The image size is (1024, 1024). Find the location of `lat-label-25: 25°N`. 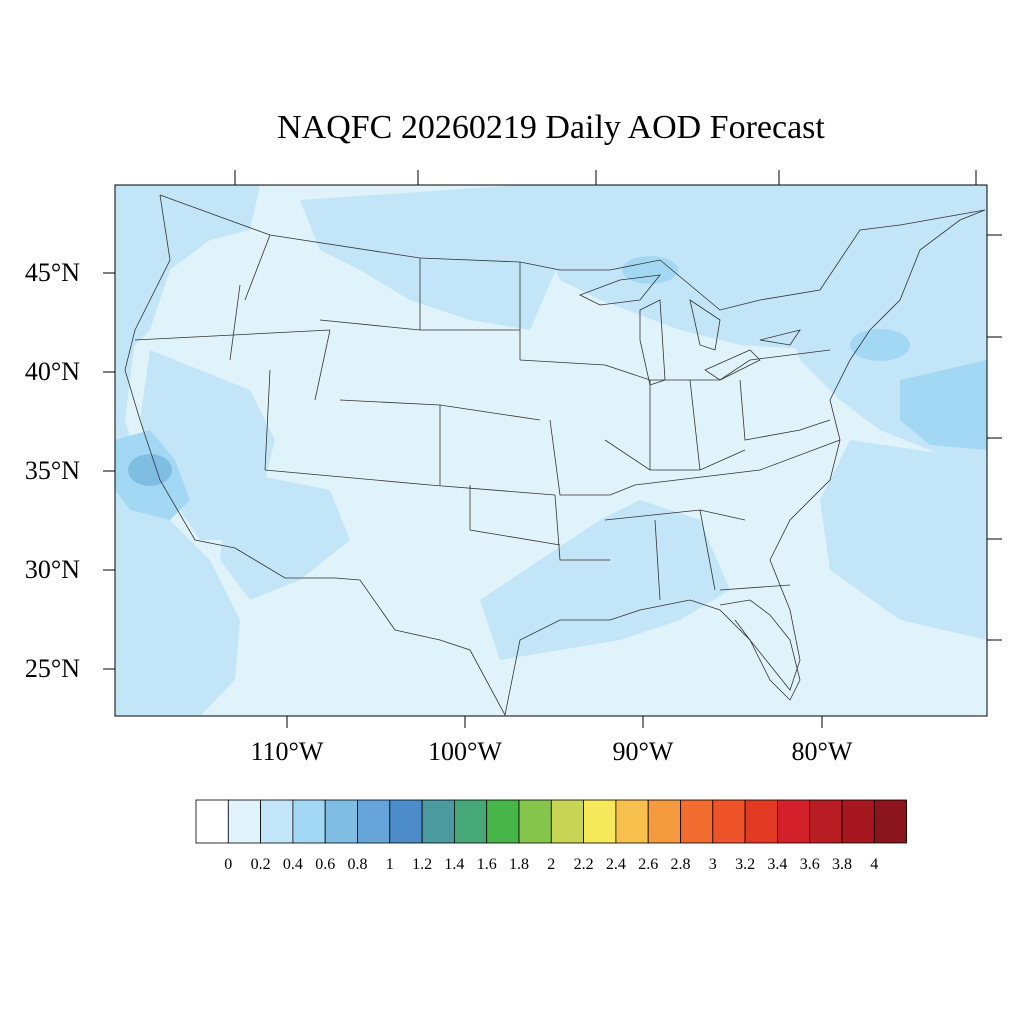

lat-label-25: 25°N is located at coordinates (52, 668).